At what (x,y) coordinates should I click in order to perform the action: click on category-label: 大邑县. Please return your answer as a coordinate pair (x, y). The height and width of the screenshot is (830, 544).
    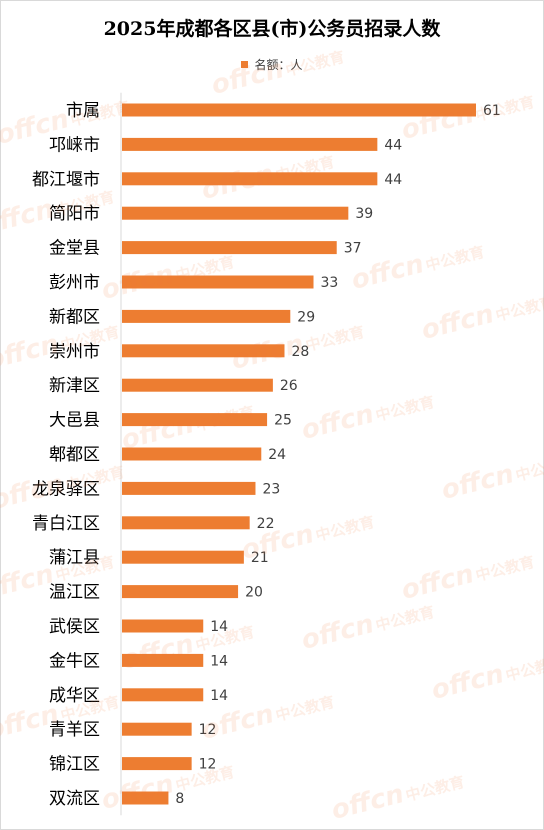
    Looking at the image, I should click on (74, 421).